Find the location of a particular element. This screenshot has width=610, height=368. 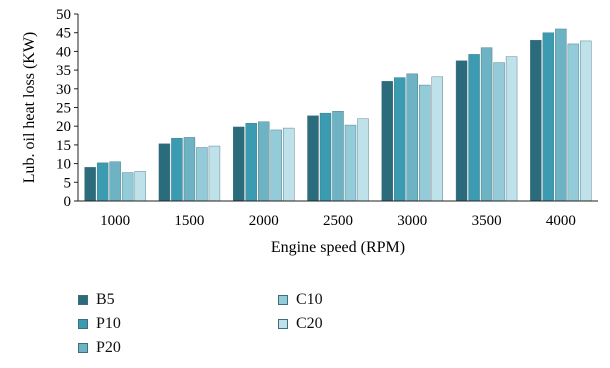

legend-label: C20 is located at coordinates (309, 323).